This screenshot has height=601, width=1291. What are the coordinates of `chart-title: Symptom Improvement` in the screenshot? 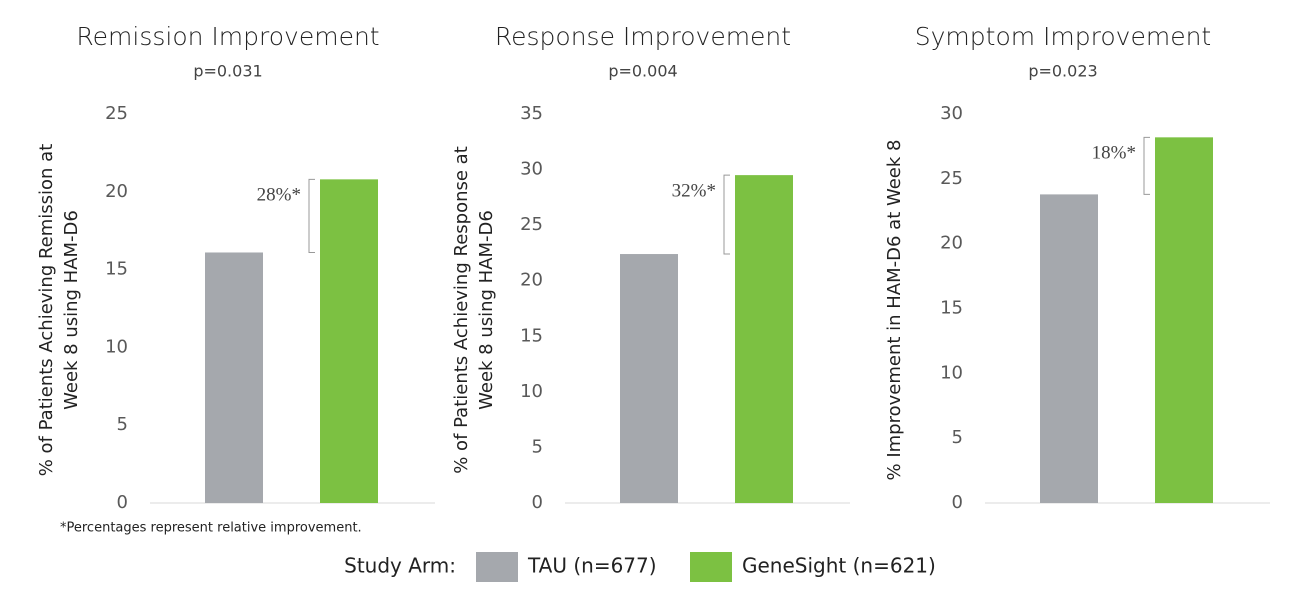 It's located at (1063, 36).